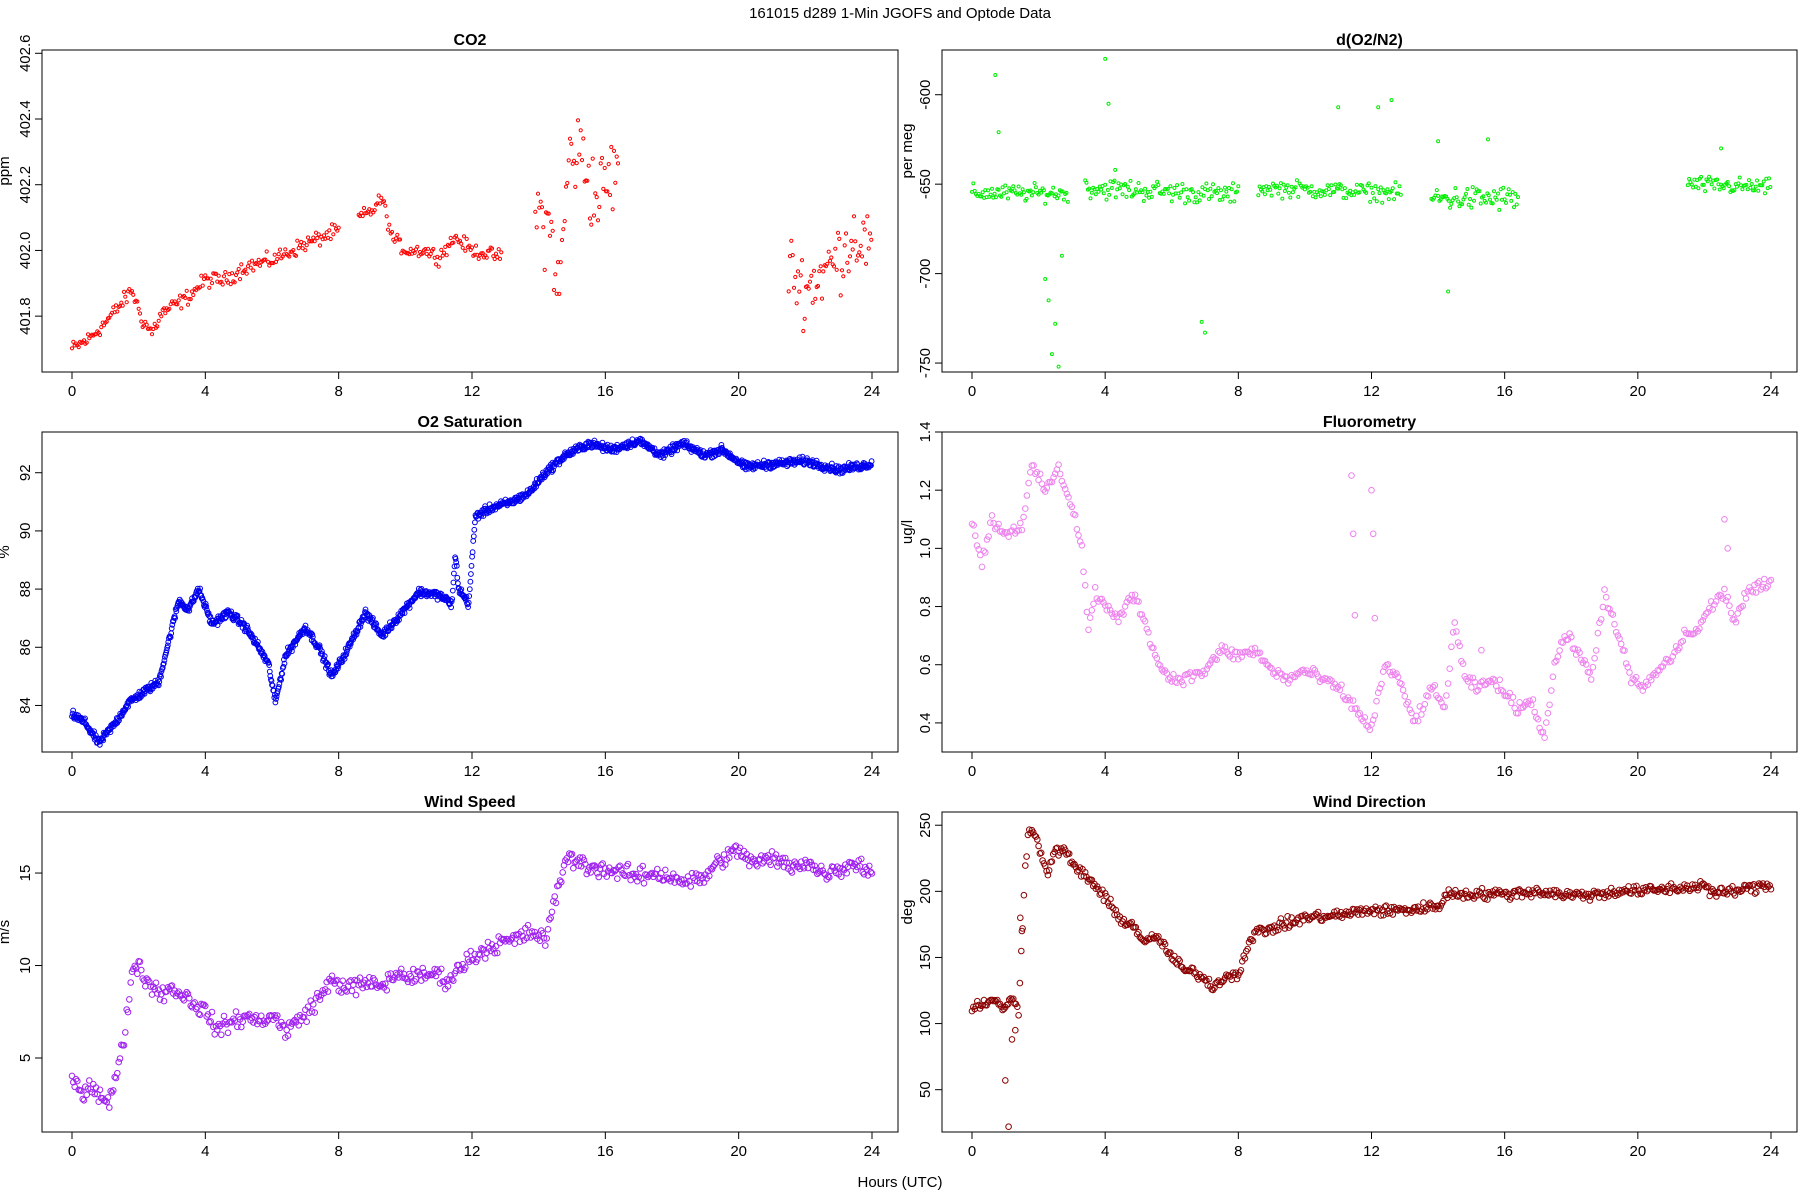 The image size is (1800, 1200). Describe the element at coordinates (925, 664) in the screenshot. I see `y-tick-label: 0.6` at that location.